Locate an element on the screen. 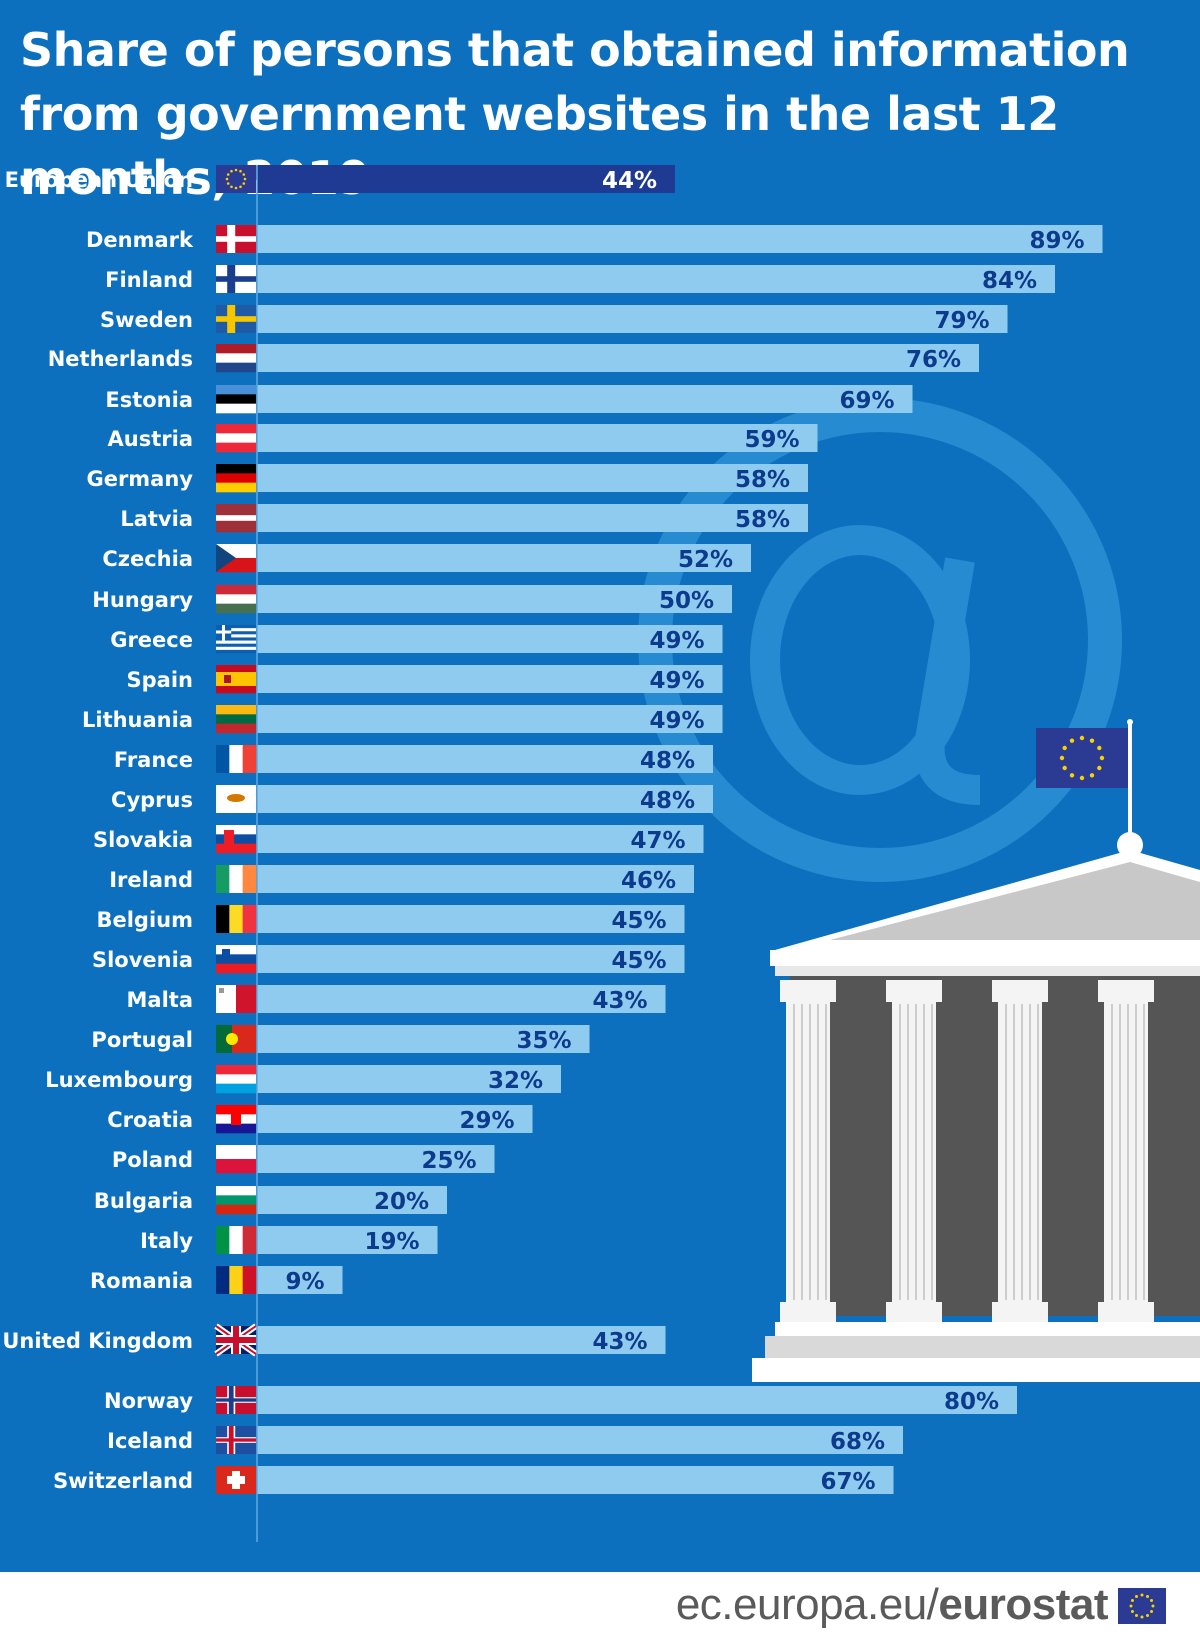 The height and width of the screenshot is (1643, 1200). bar-row-slovakia: Slovakia 47% is located at coordinates (398, 839).